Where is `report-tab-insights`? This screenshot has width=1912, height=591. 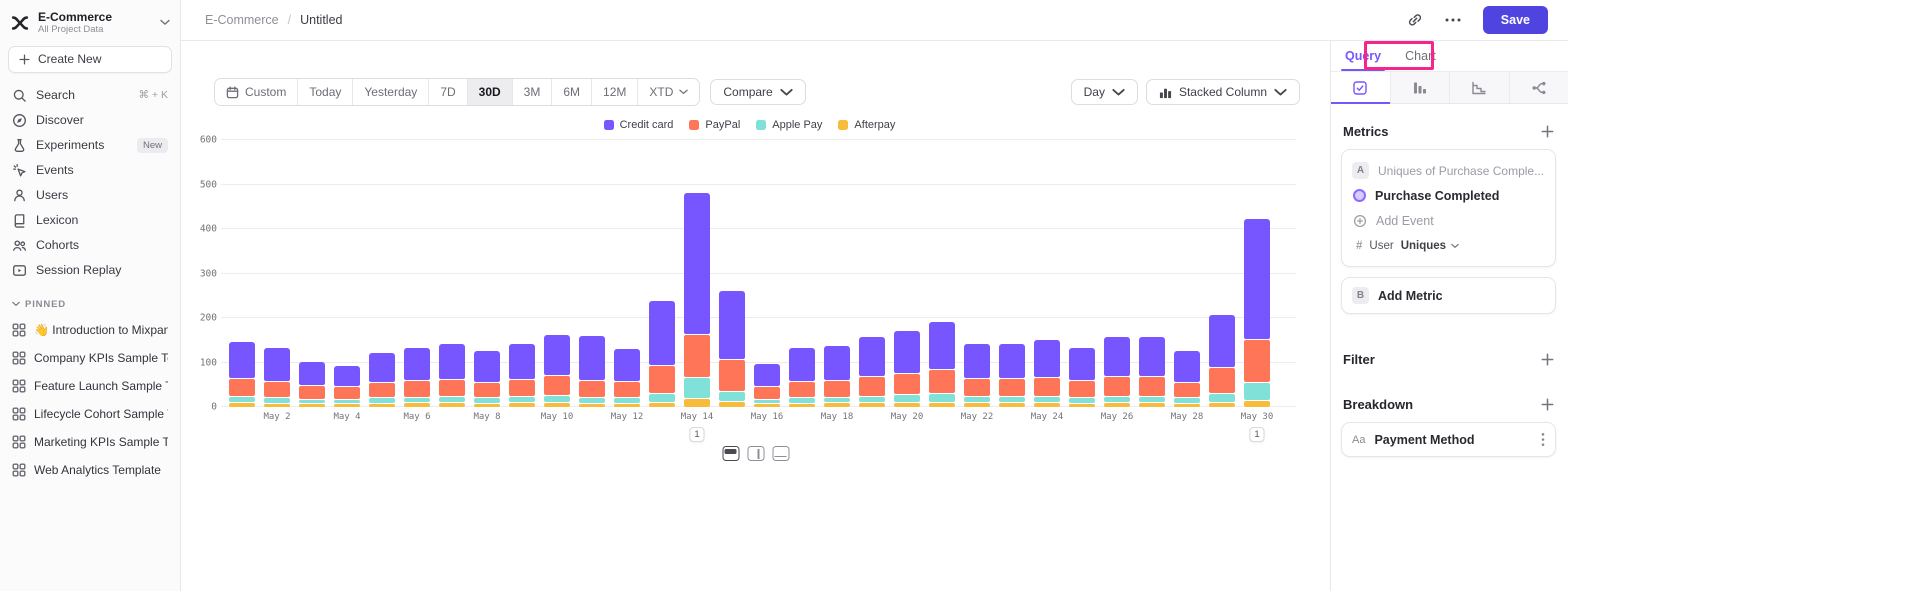 report-tab-insights is located at coordinates (1361, 88).